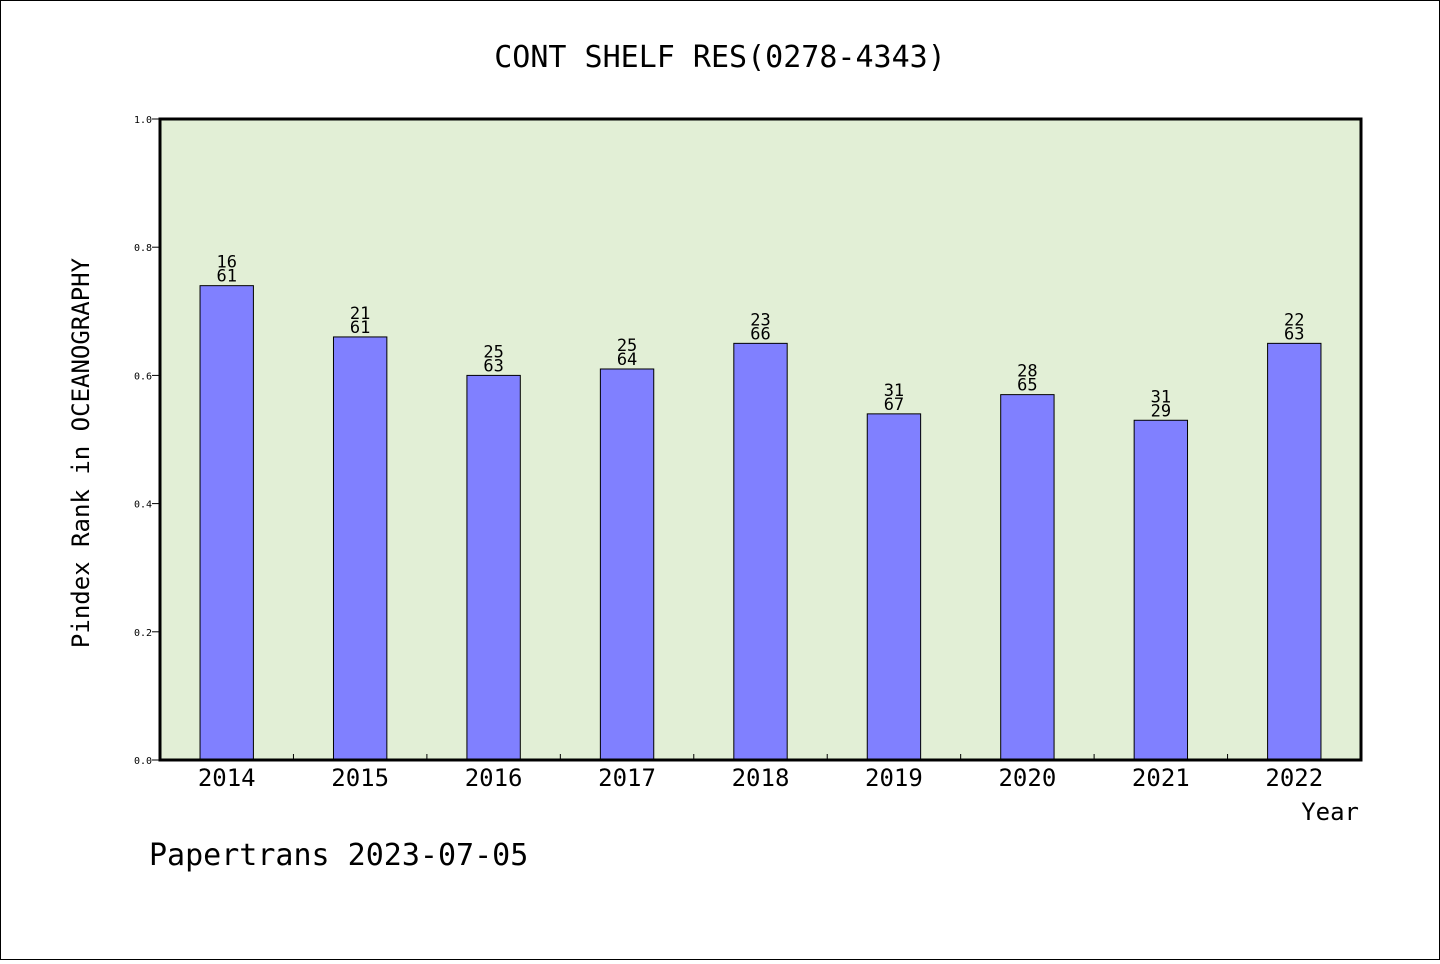 The width and height of the screenshot is (1440, 964). I want to click on x-axis-ticks: 2014 2015 2016 2017 2018 2019 2020 2021 2022, so click(760, 773).